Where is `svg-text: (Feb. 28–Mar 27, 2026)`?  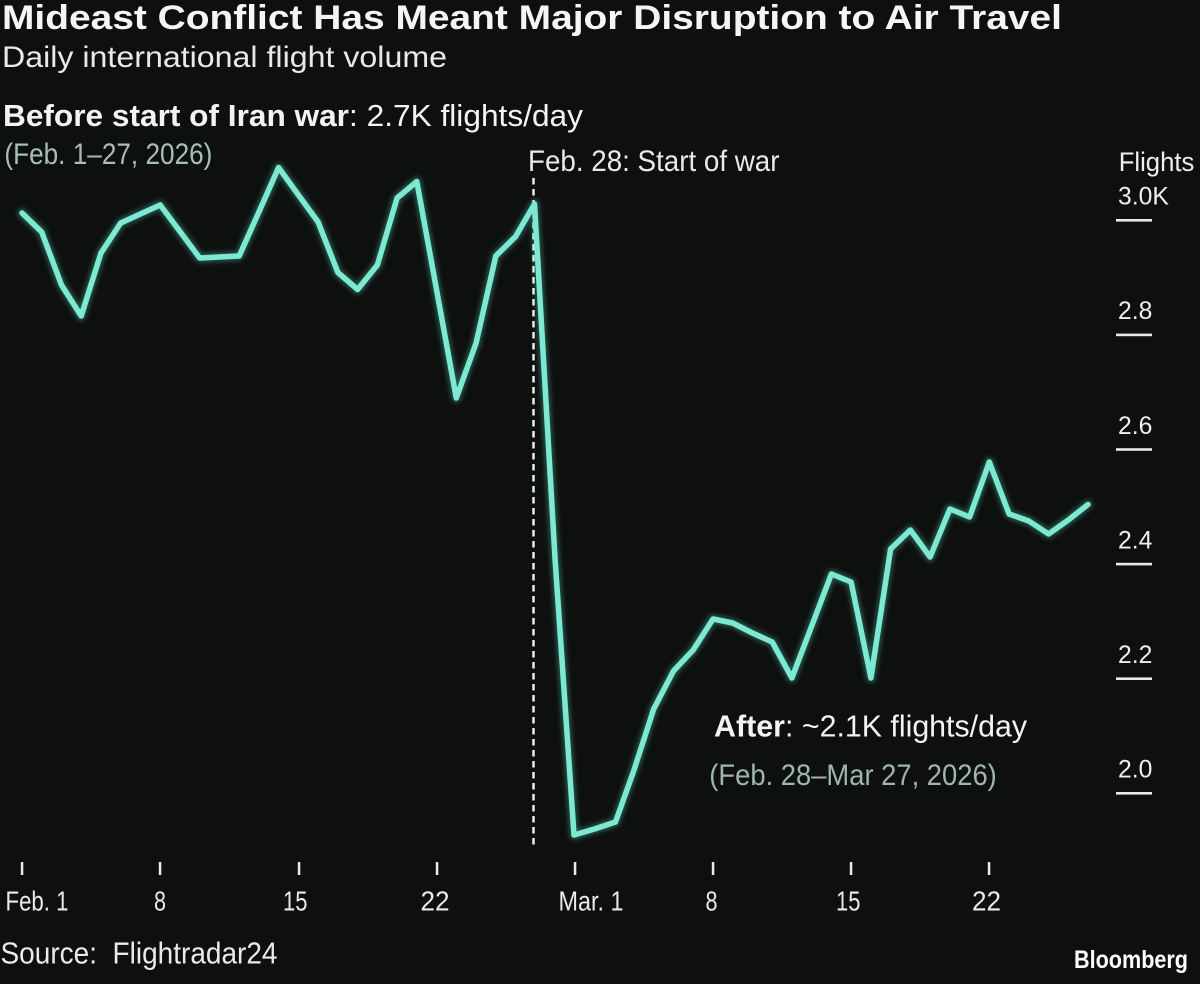
svg-text: (Feb. 28–Mar 27, 2026) is located at coordinates (853, 775).